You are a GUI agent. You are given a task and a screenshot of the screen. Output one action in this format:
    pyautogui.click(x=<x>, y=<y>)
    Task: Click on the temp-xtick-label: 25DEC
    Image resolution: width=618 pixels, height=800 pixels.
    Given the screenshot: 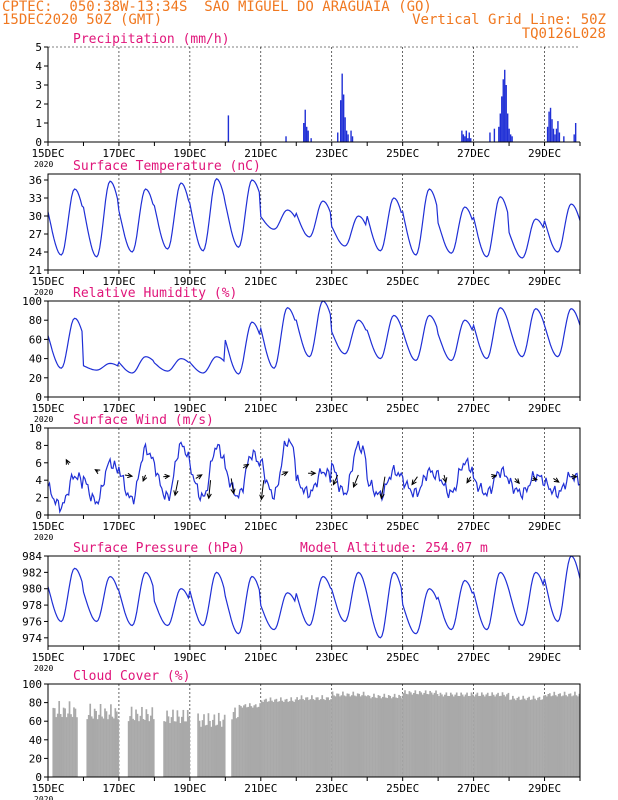 What is the action you would take?
    pyautogui.click(x=402, y=281)
    